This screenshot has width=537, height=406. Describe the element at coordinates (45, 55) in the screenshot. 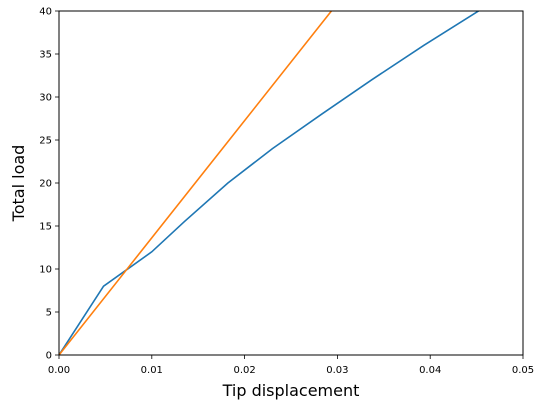

I see `y-tick-label: 35` at that location.